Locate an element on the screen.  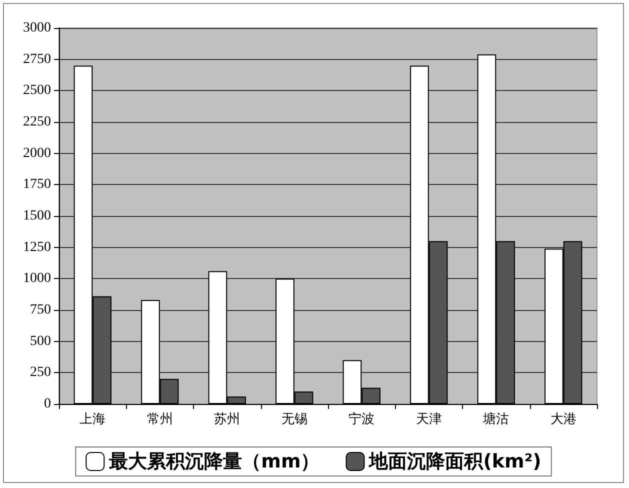
y-tick-label: 500 is located at coordinates (40, 341).